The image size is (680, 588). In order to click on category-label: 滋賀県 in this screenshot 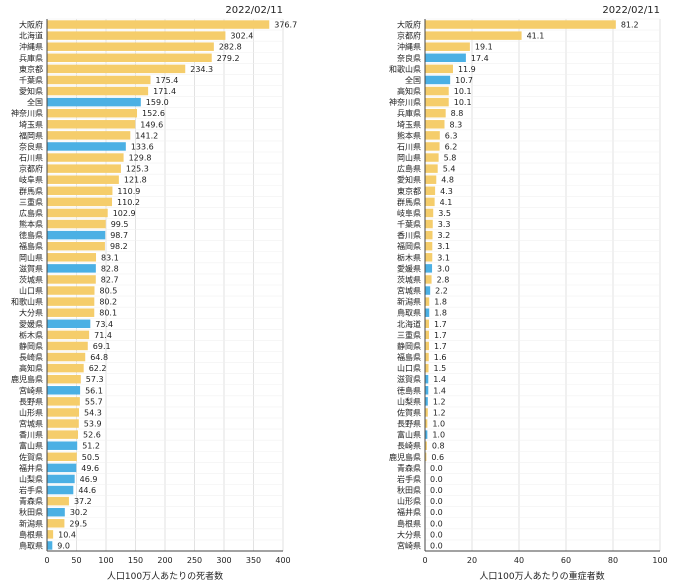, I will do `click(31, 268)`.